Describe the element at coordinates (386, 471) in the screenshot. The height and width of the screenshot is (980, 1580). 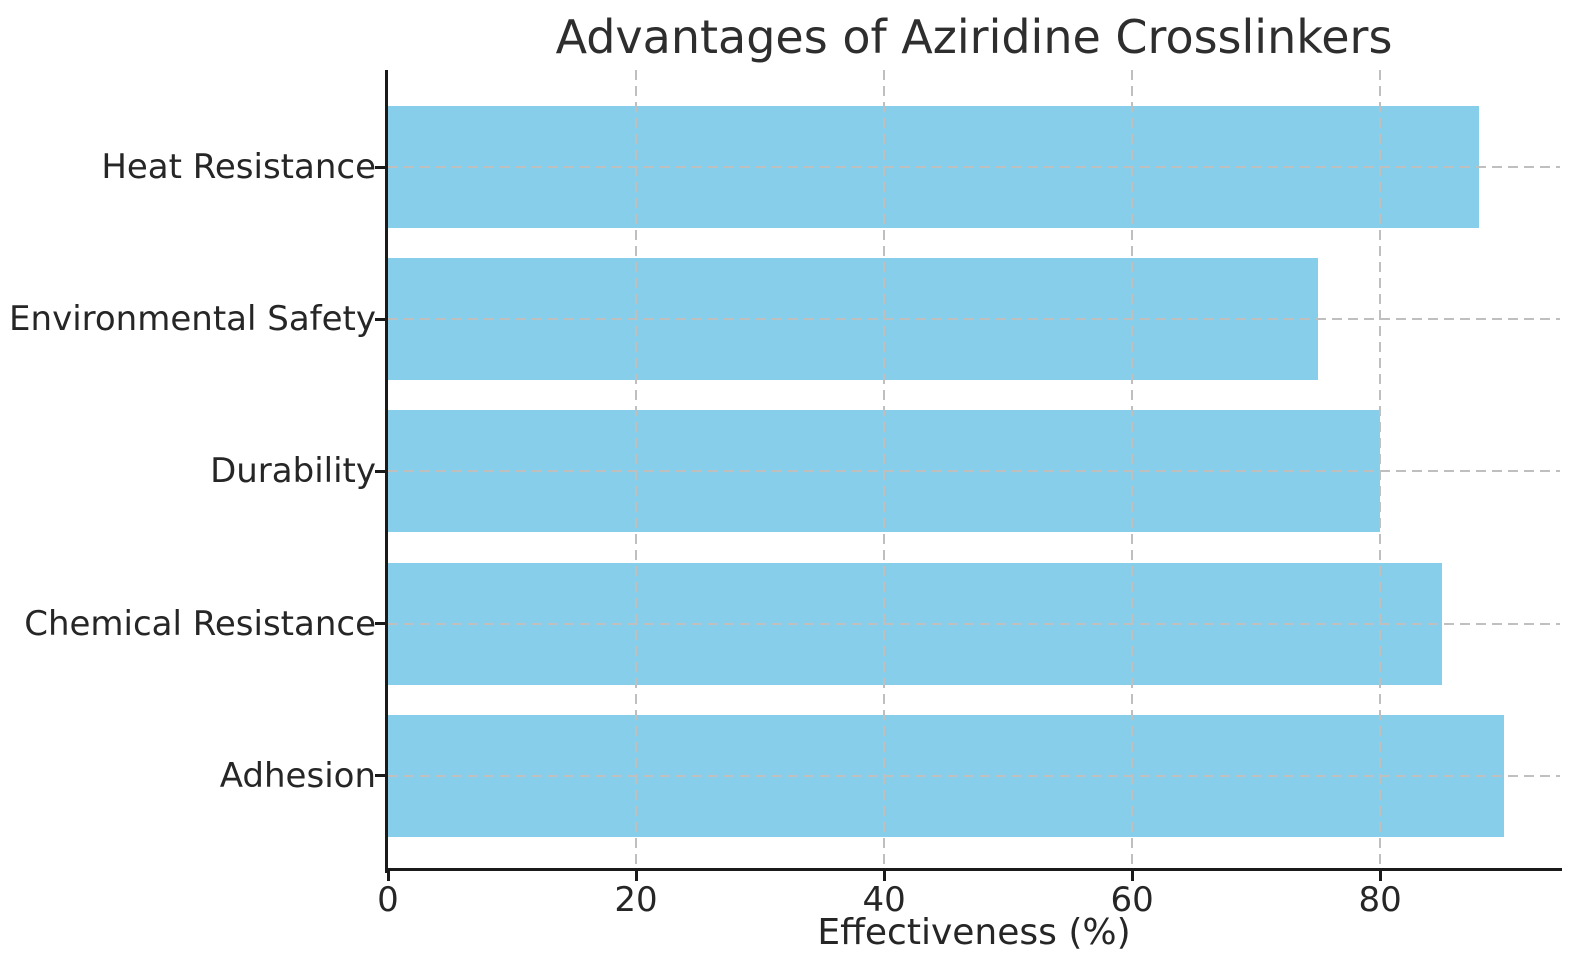
I see `y-axis-spine` at that location.